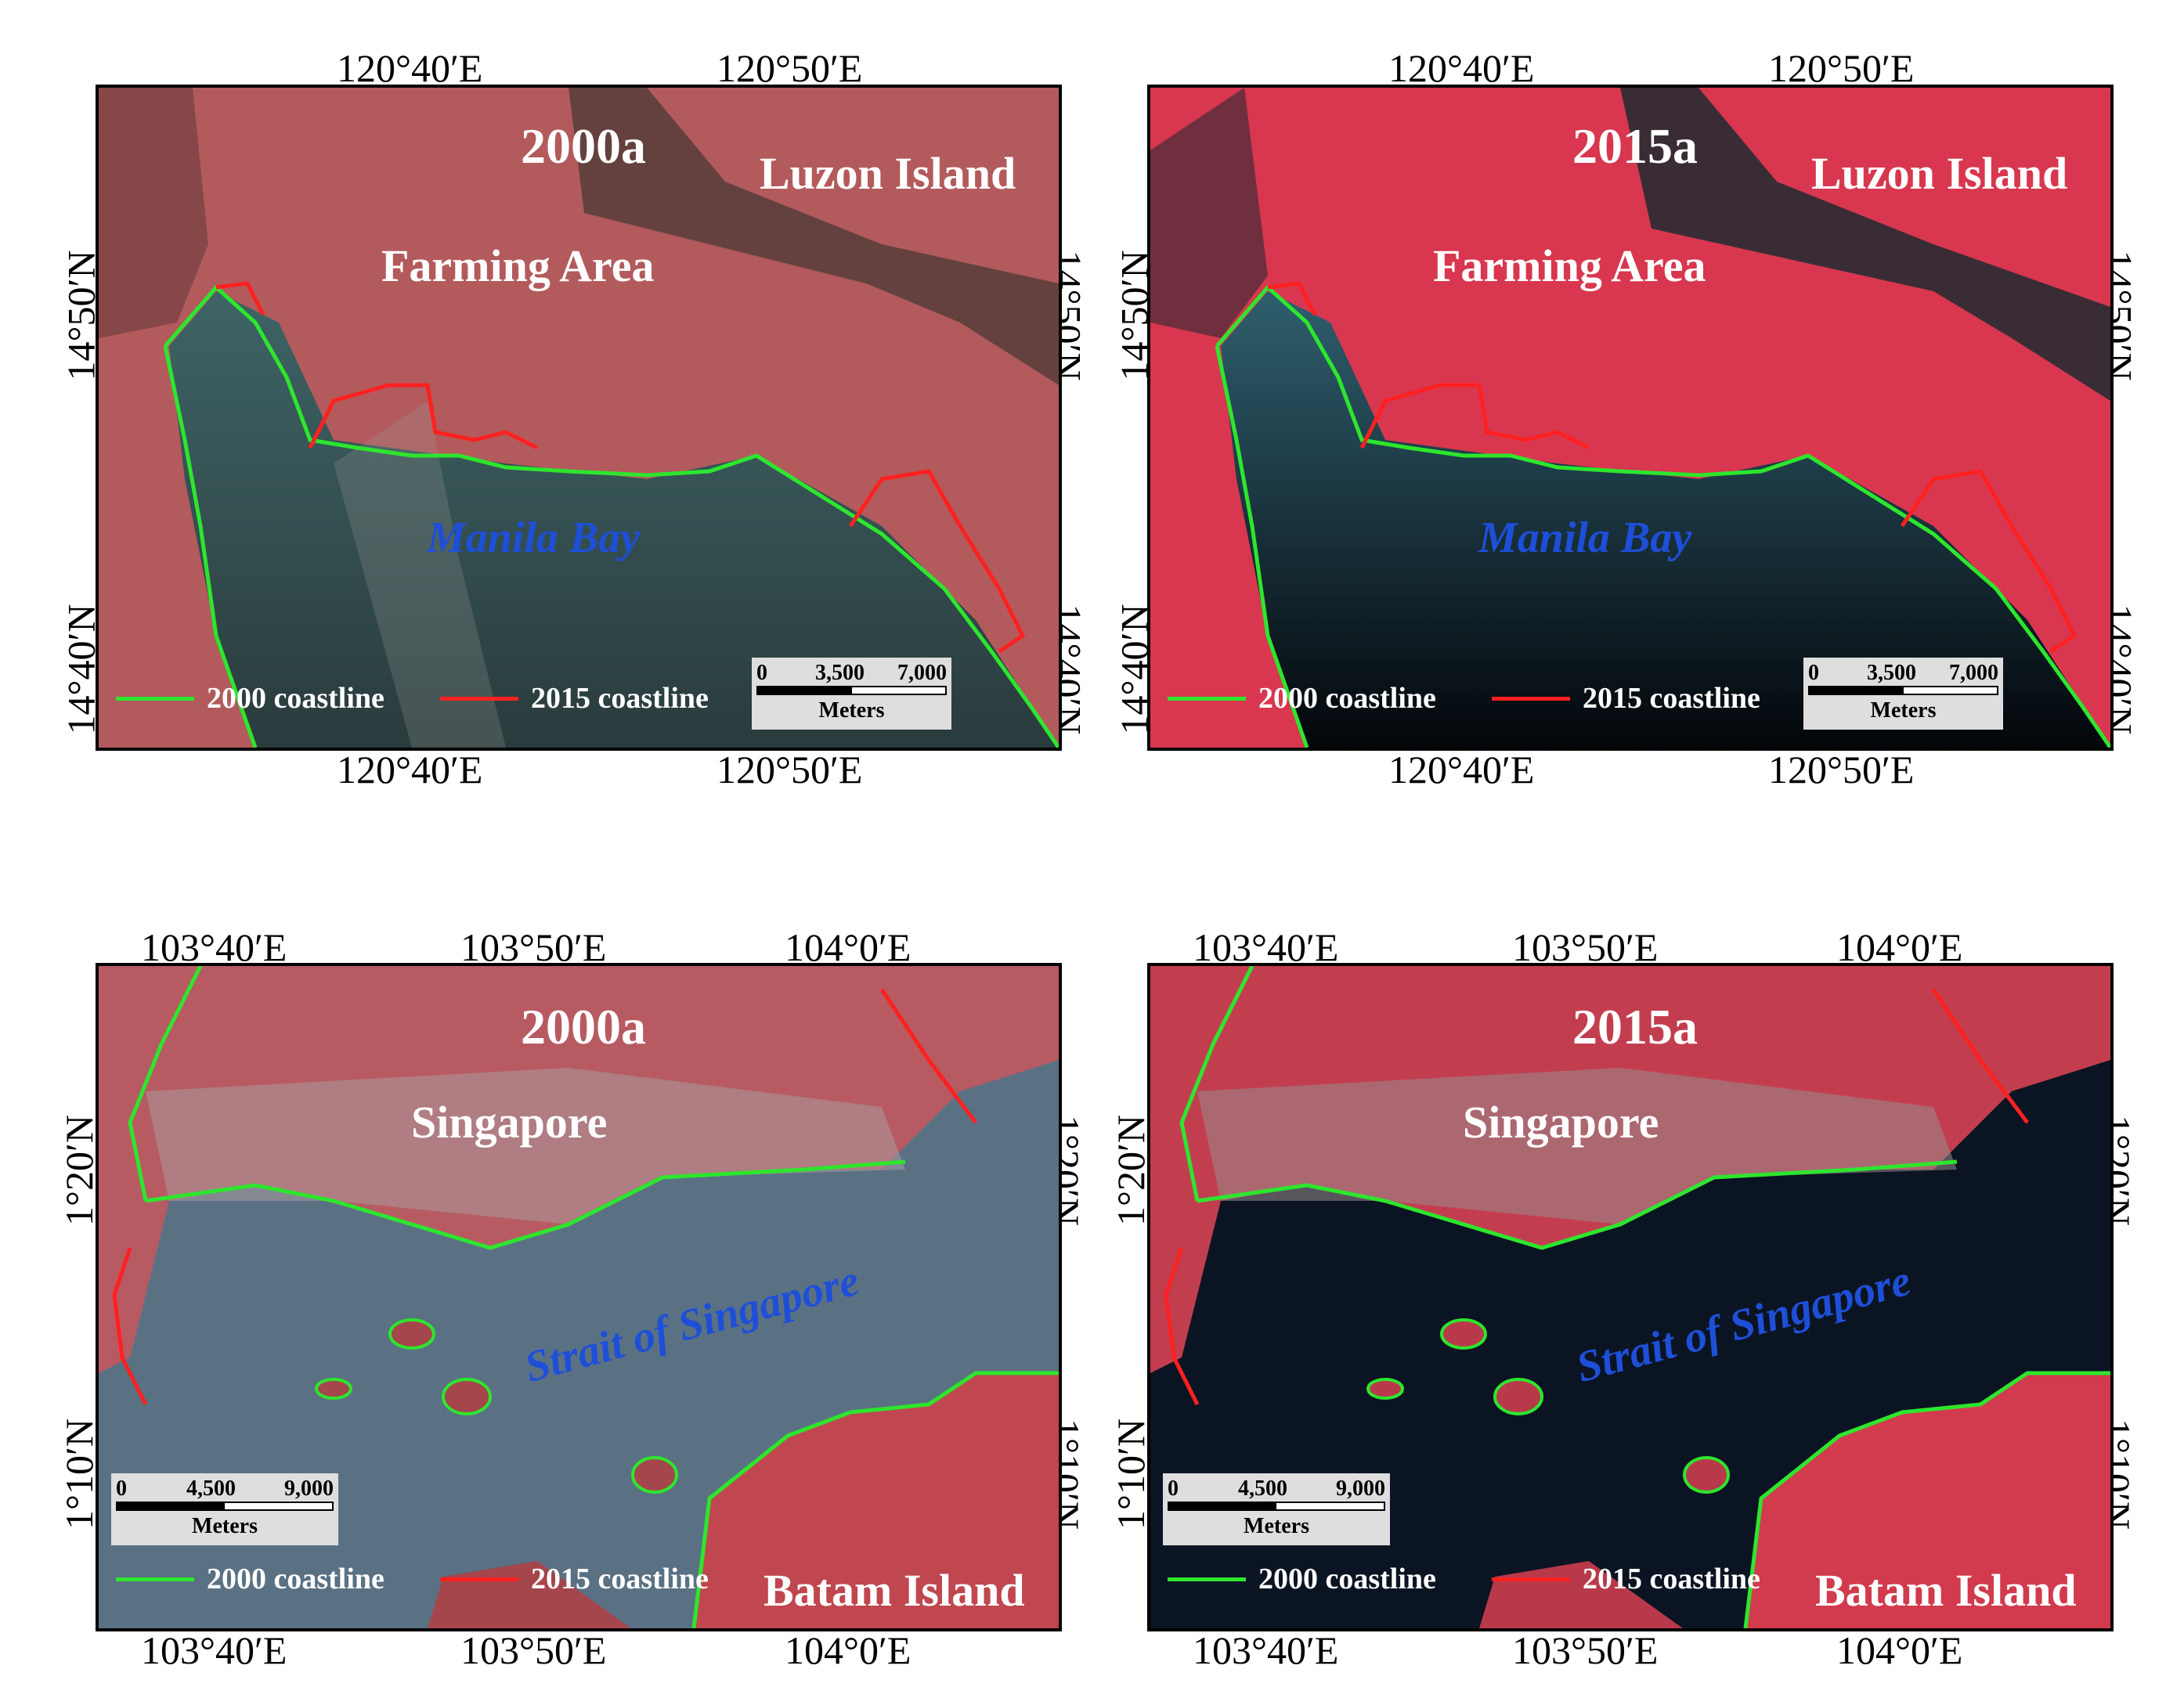 The width and height of the screenshot is (2184, 1698). Describe the element at coordinates (1577, 1204) in the screenshot. I see `coastline-2000` at that location.